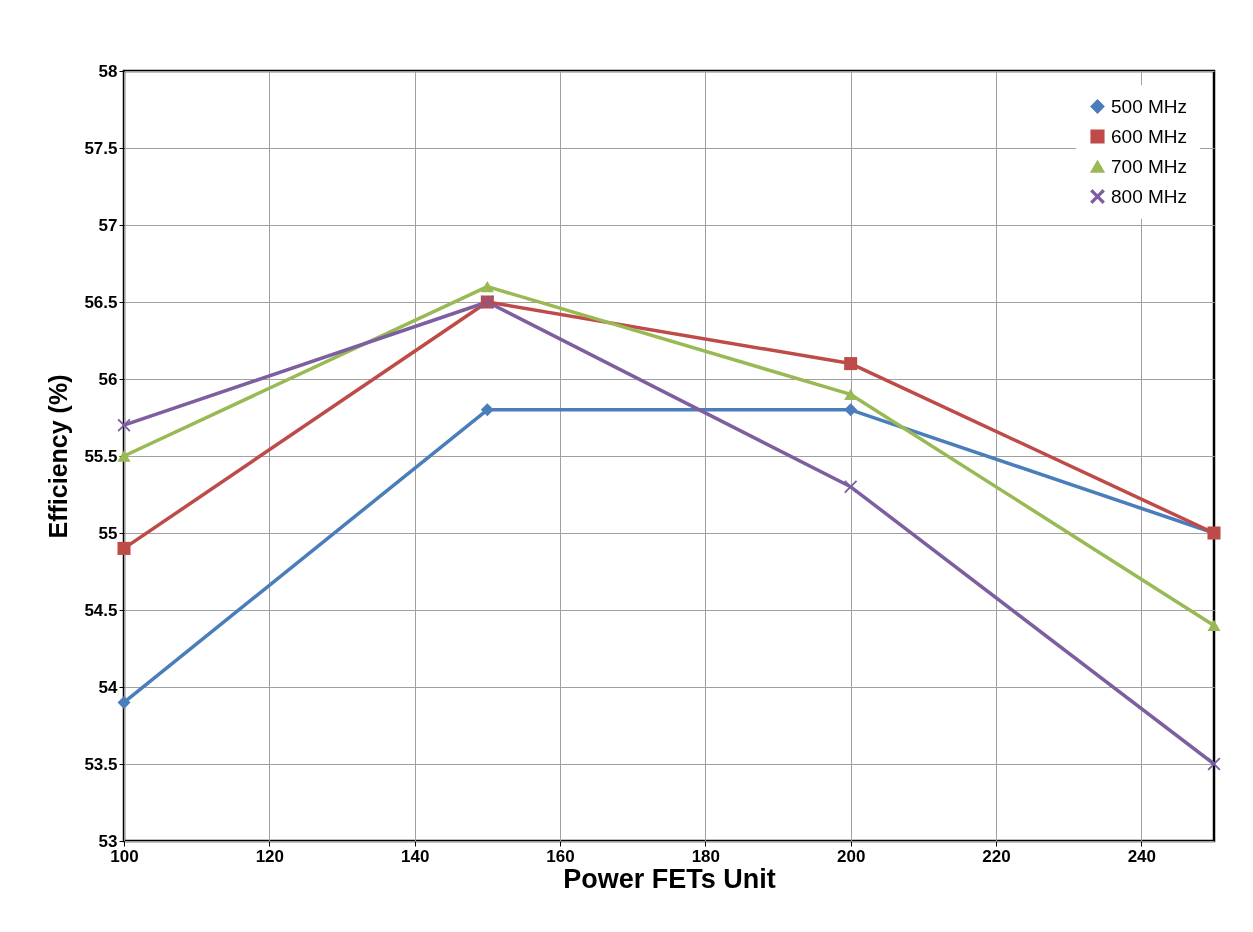 The width and height of the screenshot is (1253, 932). What do you see at coordinates (1149, 136) in the screenshot?
I see `legend-label: 600 MHz` at bounding box center [1149, 136].